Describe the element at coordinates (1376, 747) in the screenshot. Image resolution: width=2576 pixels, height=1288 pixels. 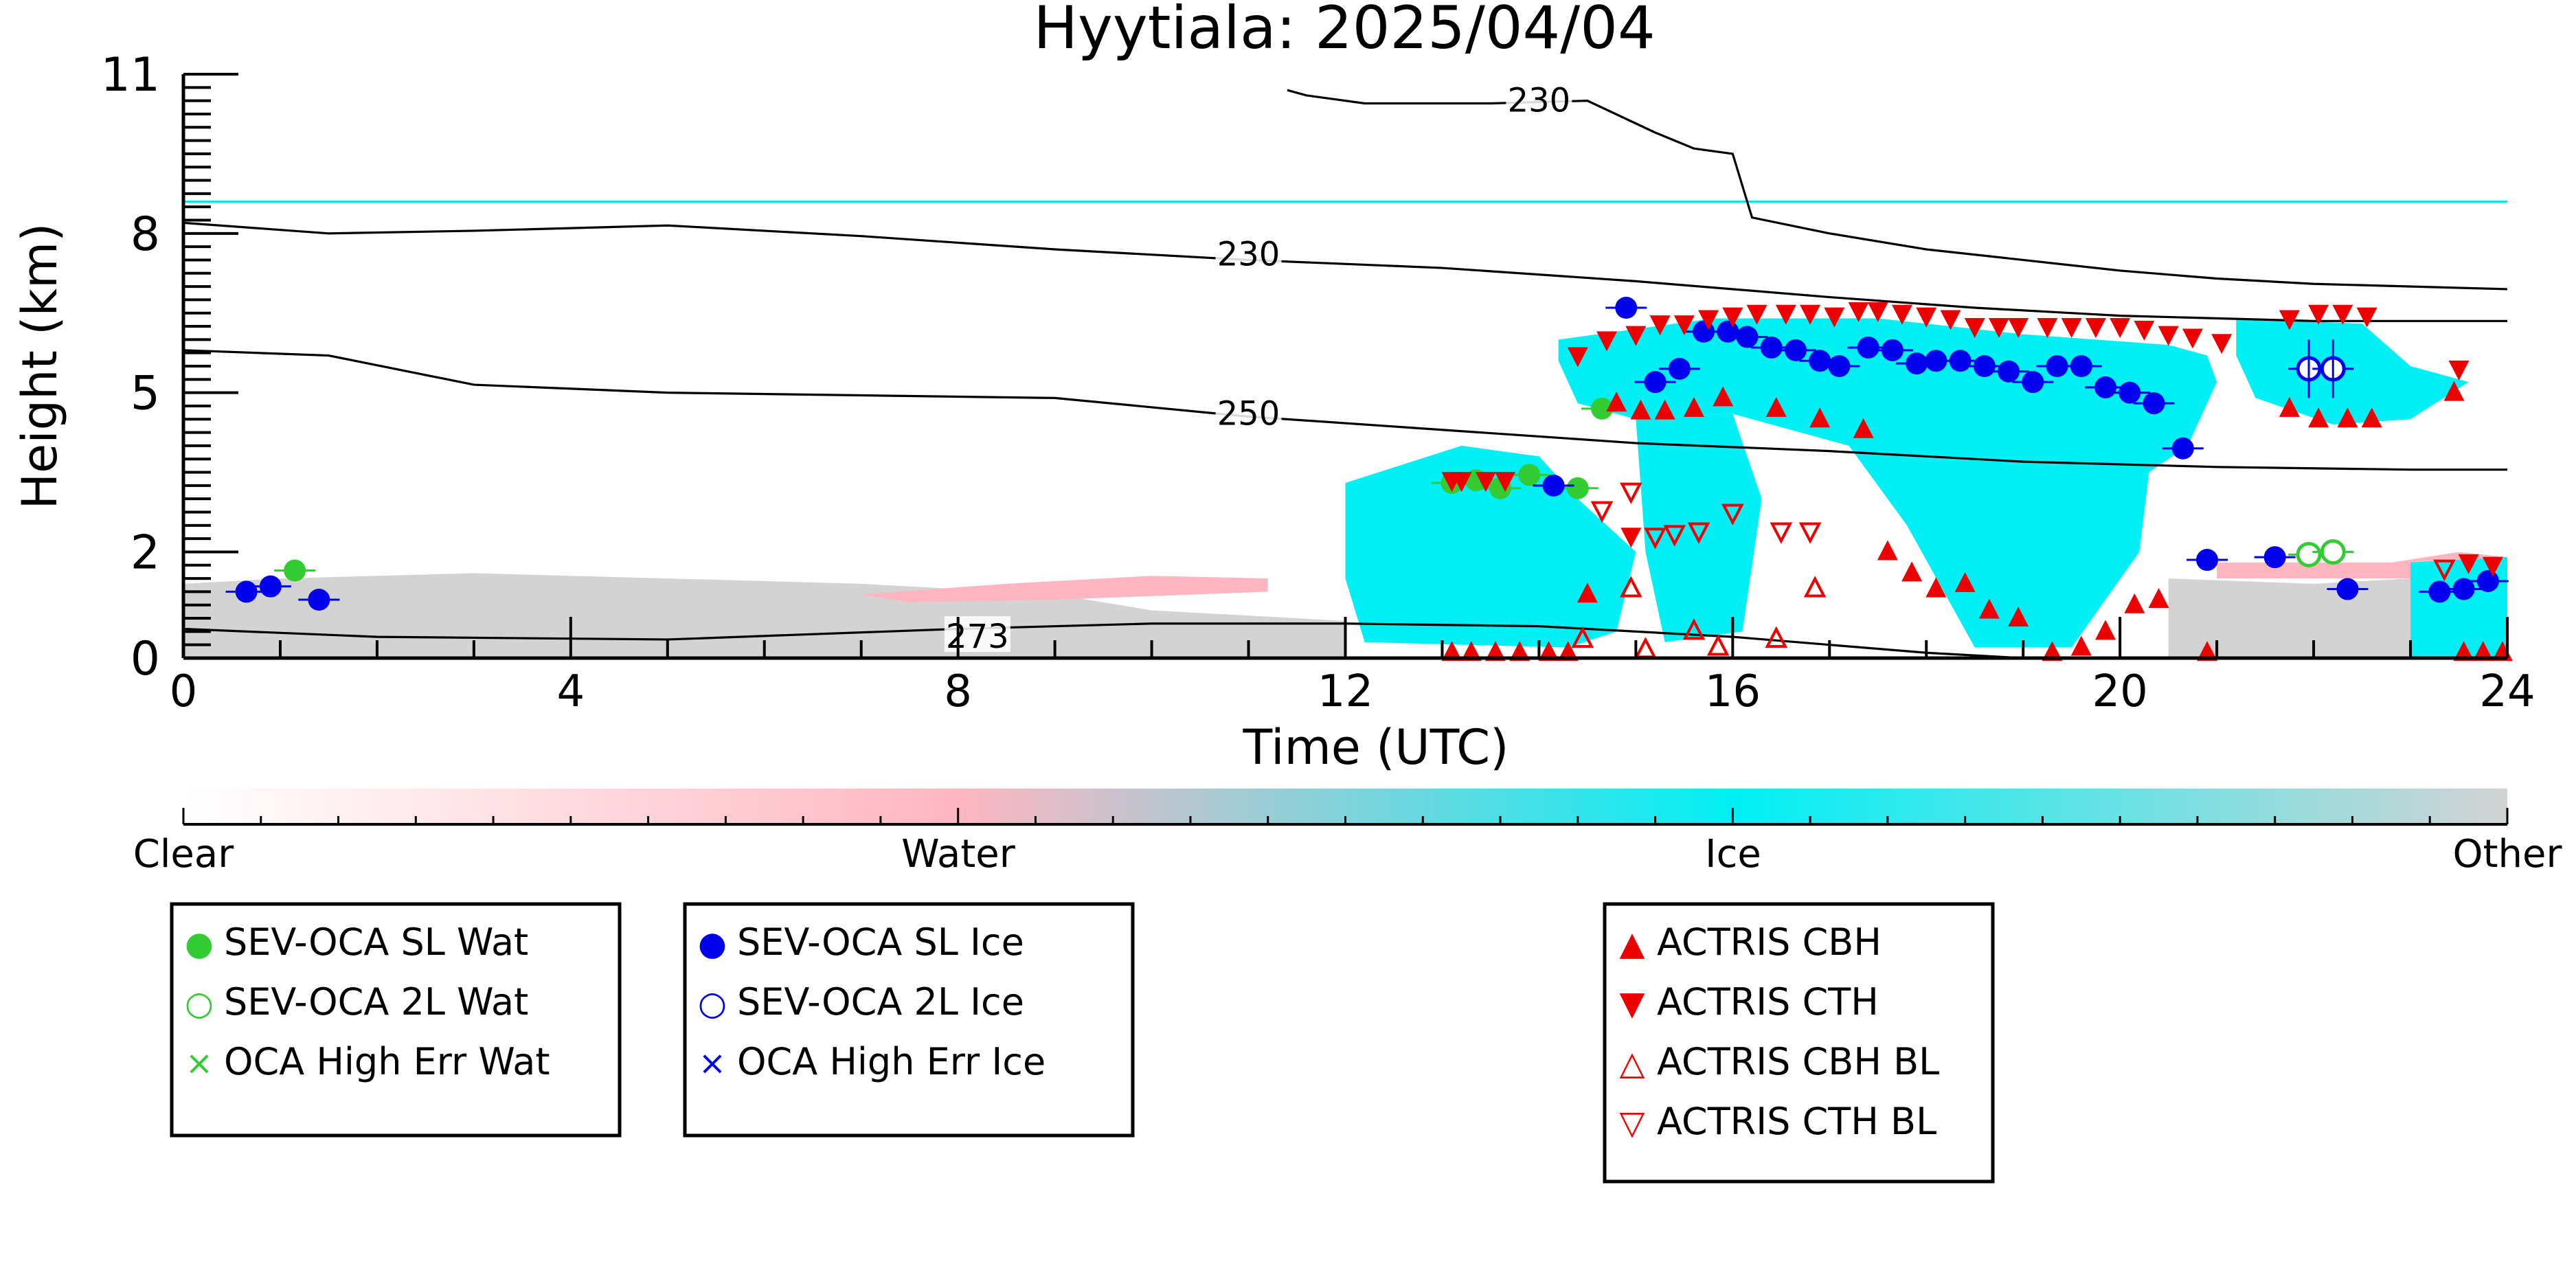
I see `x-axis-label: Time (UTC)` at that location.